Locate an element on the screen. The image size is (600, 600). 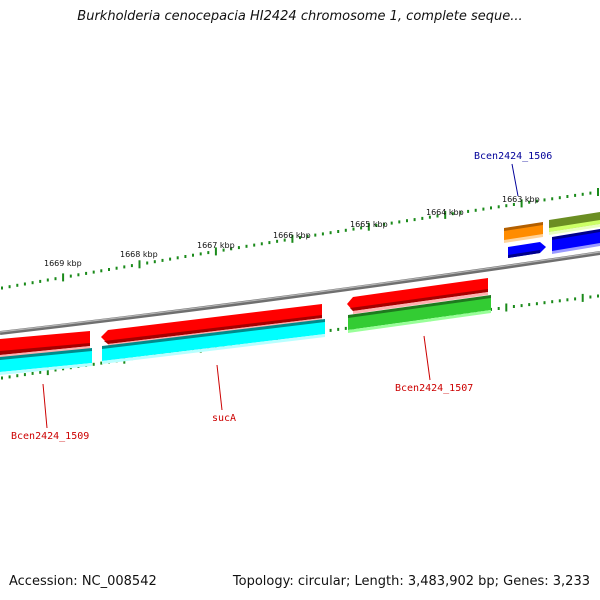
gene-bcen2424-1507-forward is located at coordinates (417, 296).